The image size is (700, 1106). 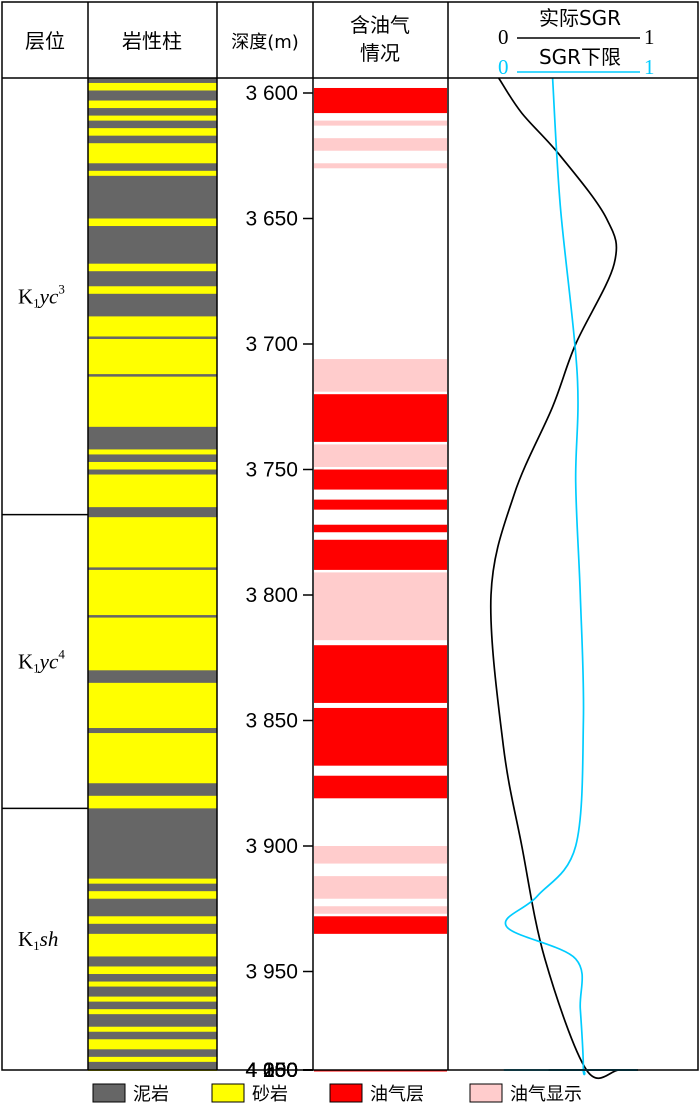 I want to click on sgr-black-max: 1, so click(x=649, y=37).